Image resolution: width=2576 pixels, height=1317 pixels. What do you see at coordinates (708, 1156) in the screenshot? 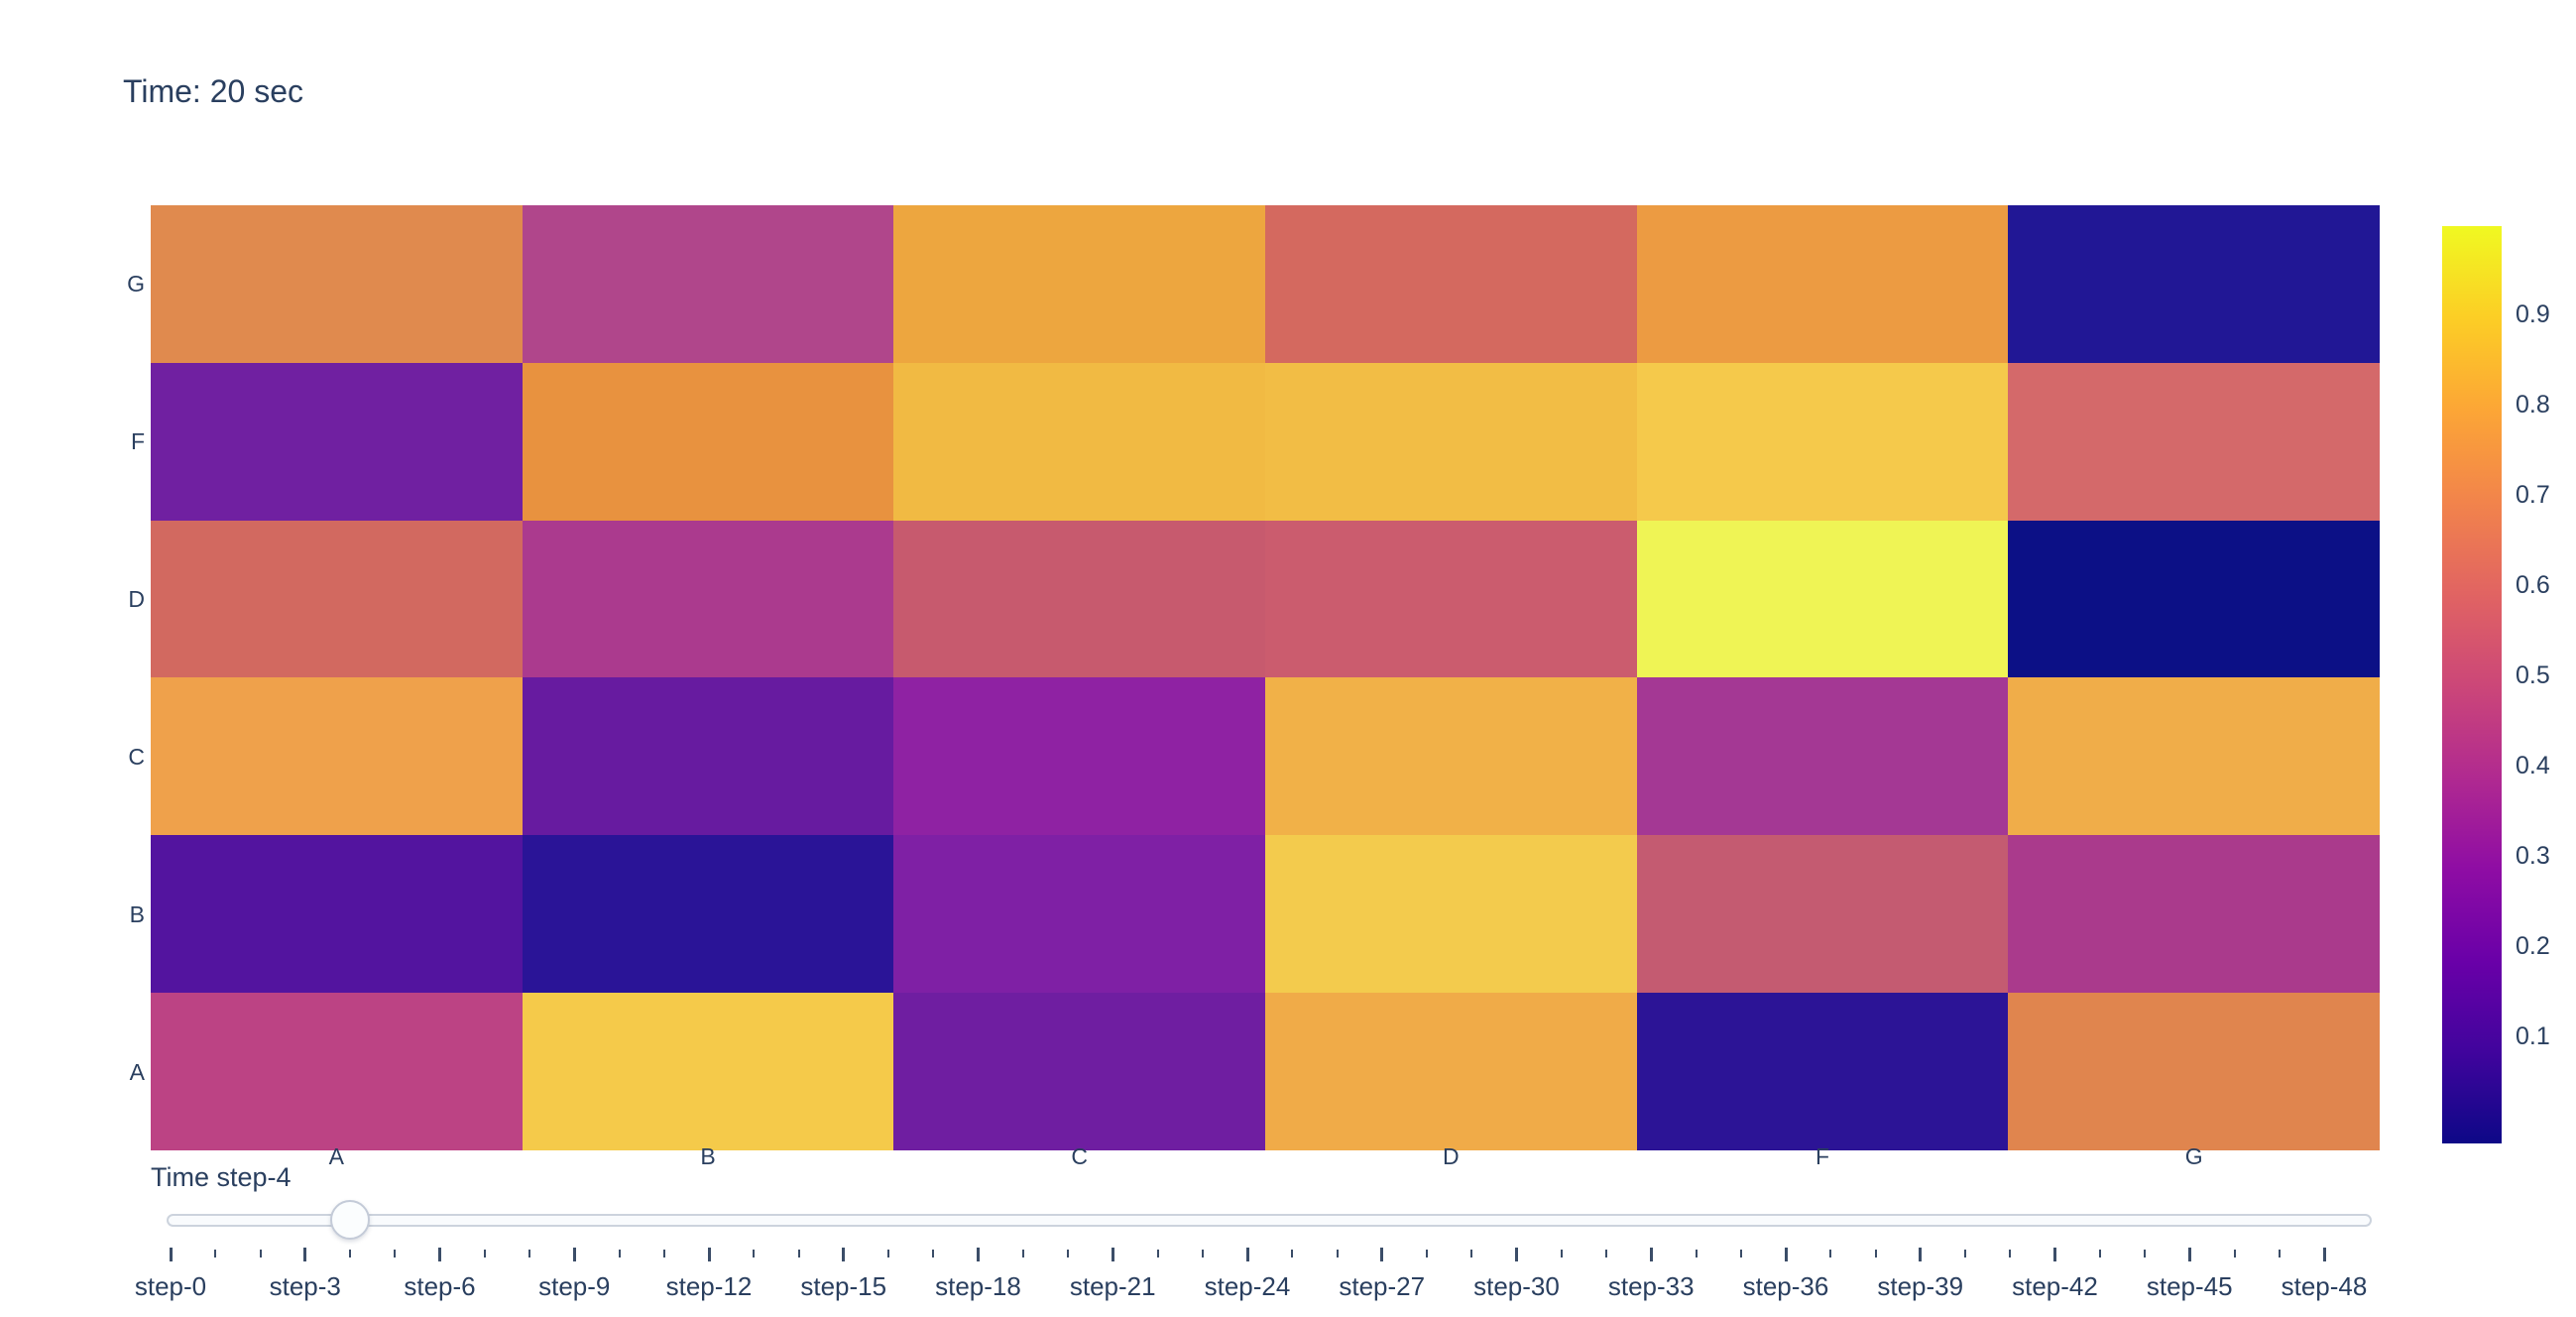
I see `x-axis-label: B` at bounding box center [708, 1156].